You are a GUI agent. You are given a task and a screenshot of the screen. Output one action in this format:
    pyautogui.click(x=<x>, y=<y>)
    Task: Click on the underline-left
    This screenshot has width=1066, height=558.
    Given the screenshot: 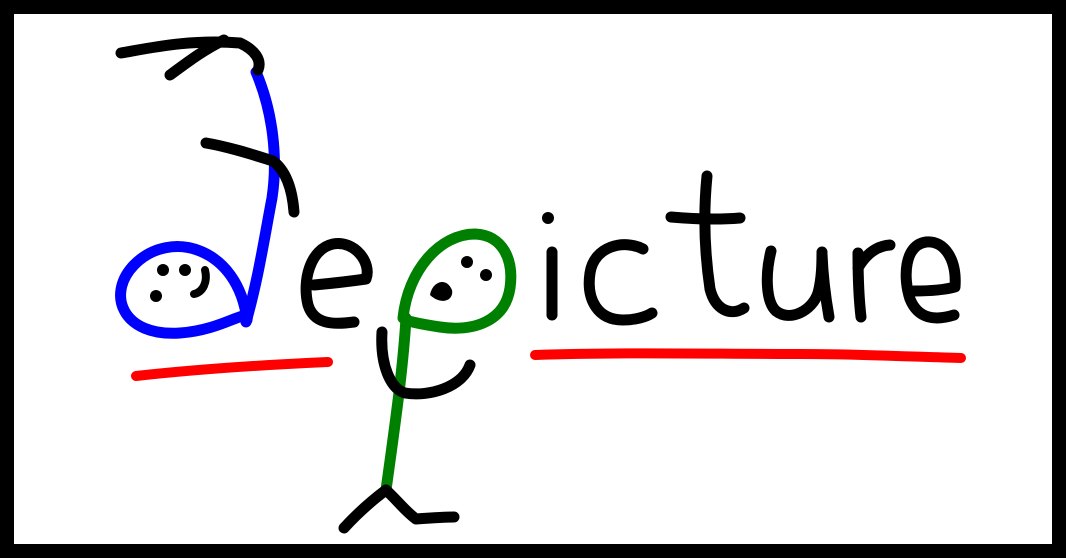 What is the action you would take?
    pyautogui.click(x=232, y=369)
    